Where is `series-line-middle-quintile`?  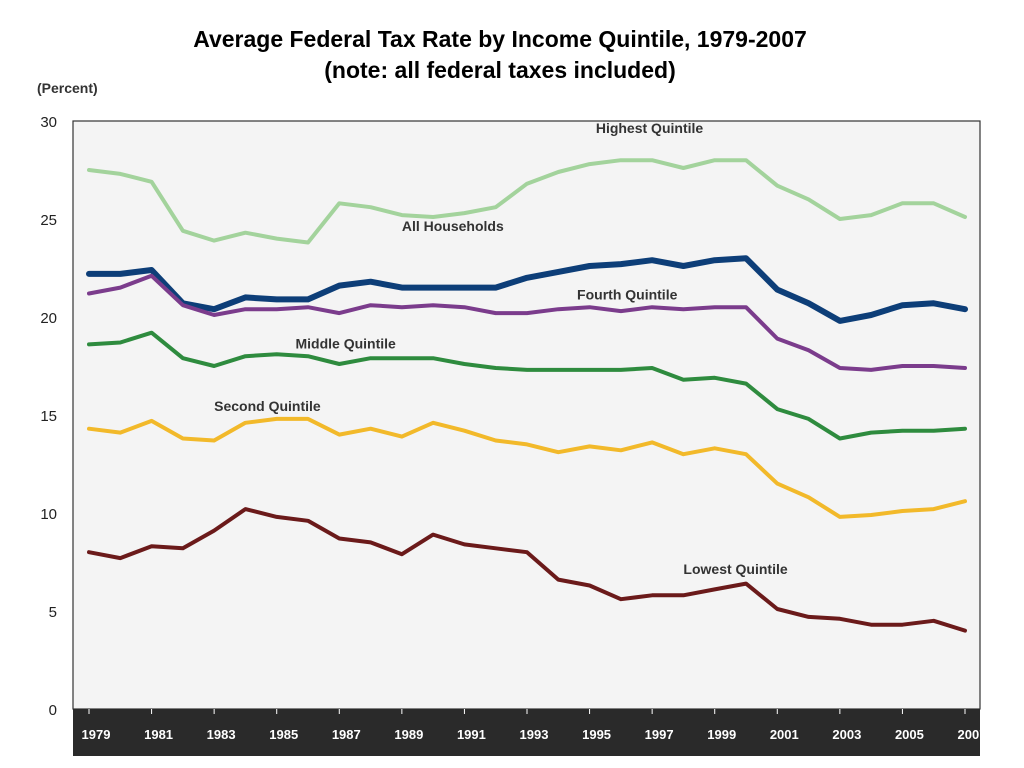 series-line-middle-quintile is located at coordinates (527, 385).